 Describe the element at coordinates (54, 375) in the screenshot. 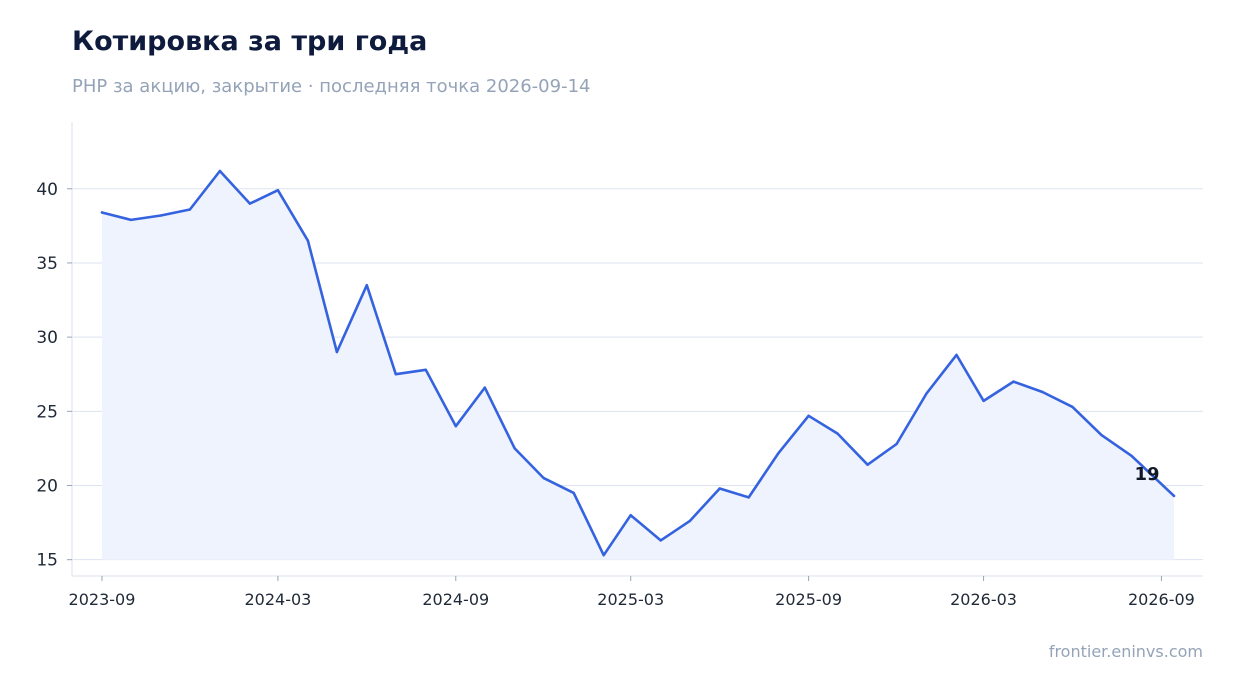

I see `y-axis-ticks: 15 20 25 30 35 40` at that location.